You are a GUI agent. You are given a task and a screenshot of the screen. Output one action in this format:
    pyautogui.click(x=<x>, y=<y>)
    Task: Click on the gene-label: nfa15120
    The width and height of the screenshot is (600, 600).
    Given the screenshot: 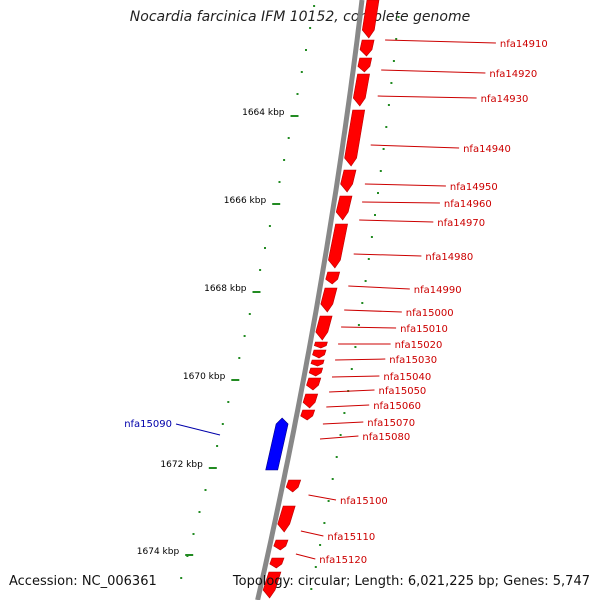 What is the action you would take?
    pyautogui.click(x=343, y=560)
    